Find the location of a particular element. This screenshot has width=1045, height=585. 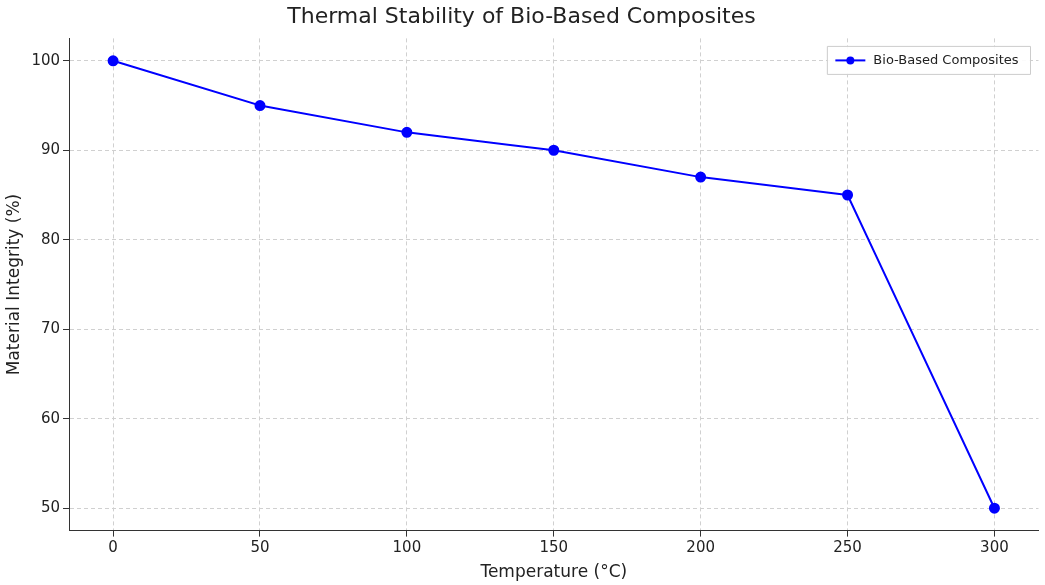

x-axis-title: Temperature (°C) is located at coordinates (553, 571).